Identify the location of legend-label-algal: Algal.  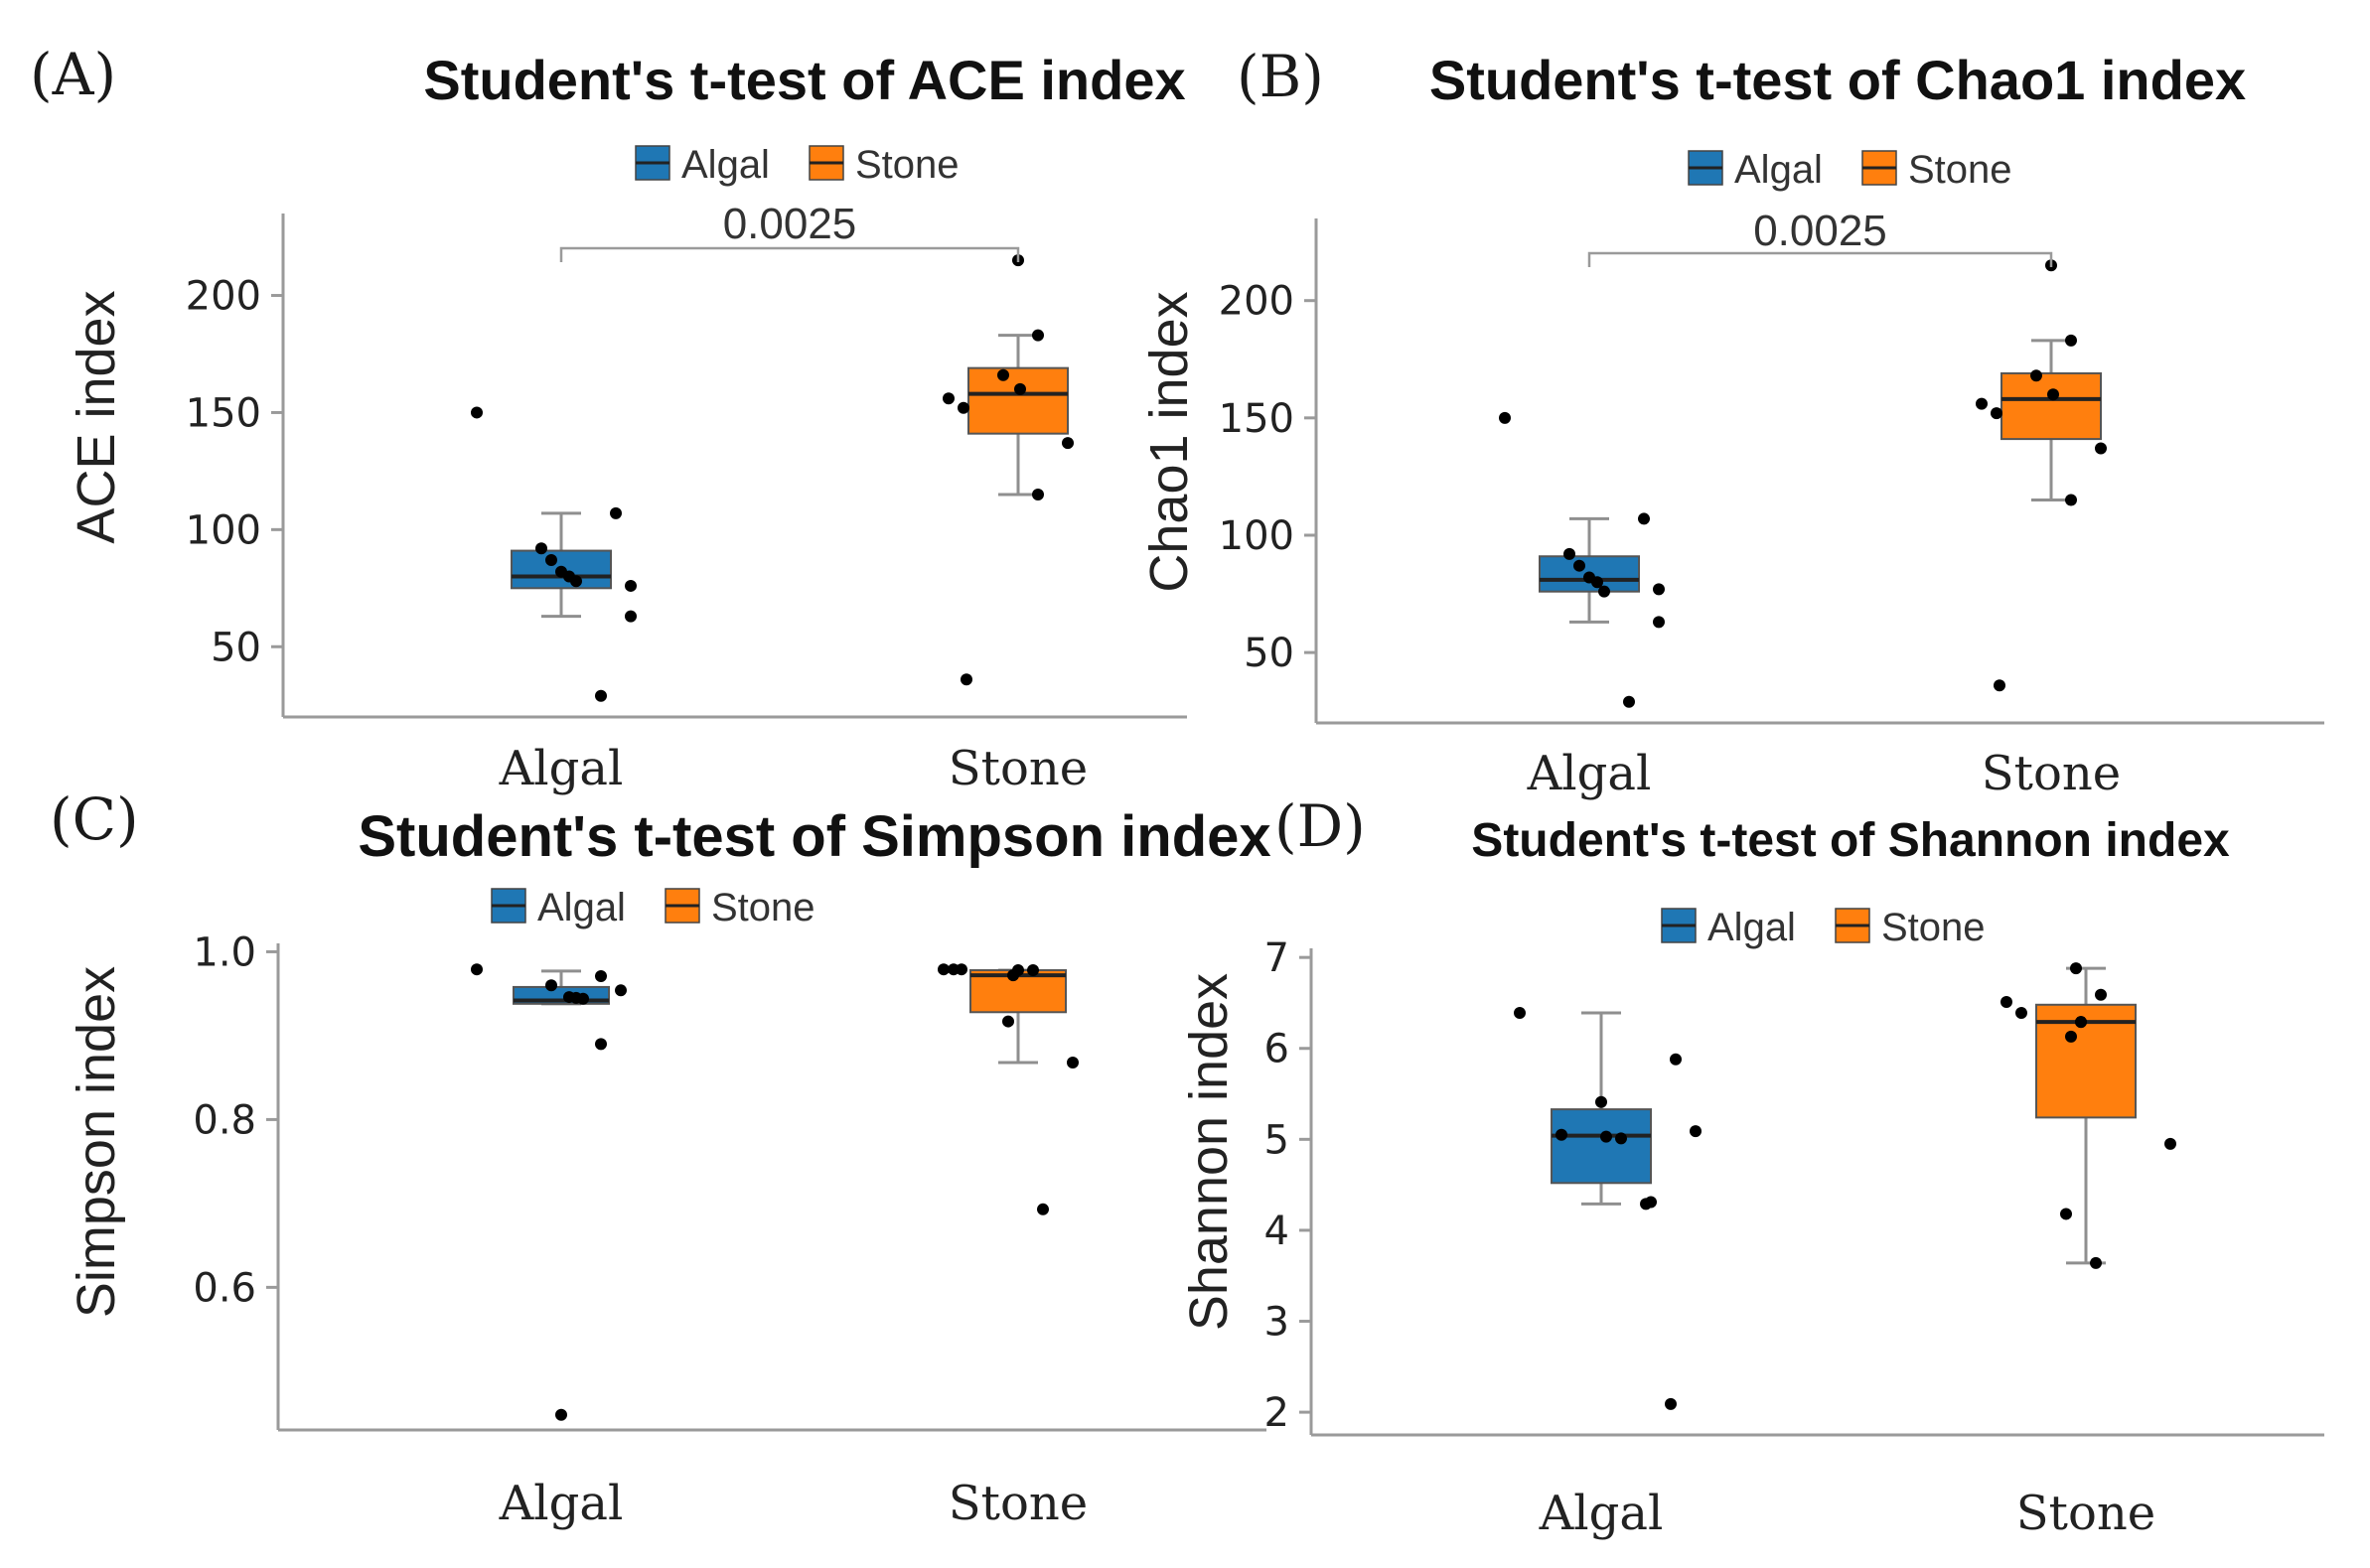
(1778, 170).